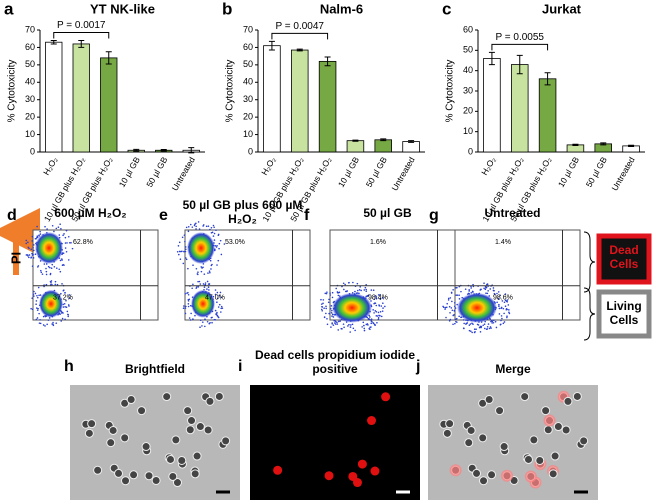 The height and width of the screenshot is (502, 657). What do you see at coordinates (201, 275) in the screenshot?
I see `flow-density` at bounding box center [201, 275].